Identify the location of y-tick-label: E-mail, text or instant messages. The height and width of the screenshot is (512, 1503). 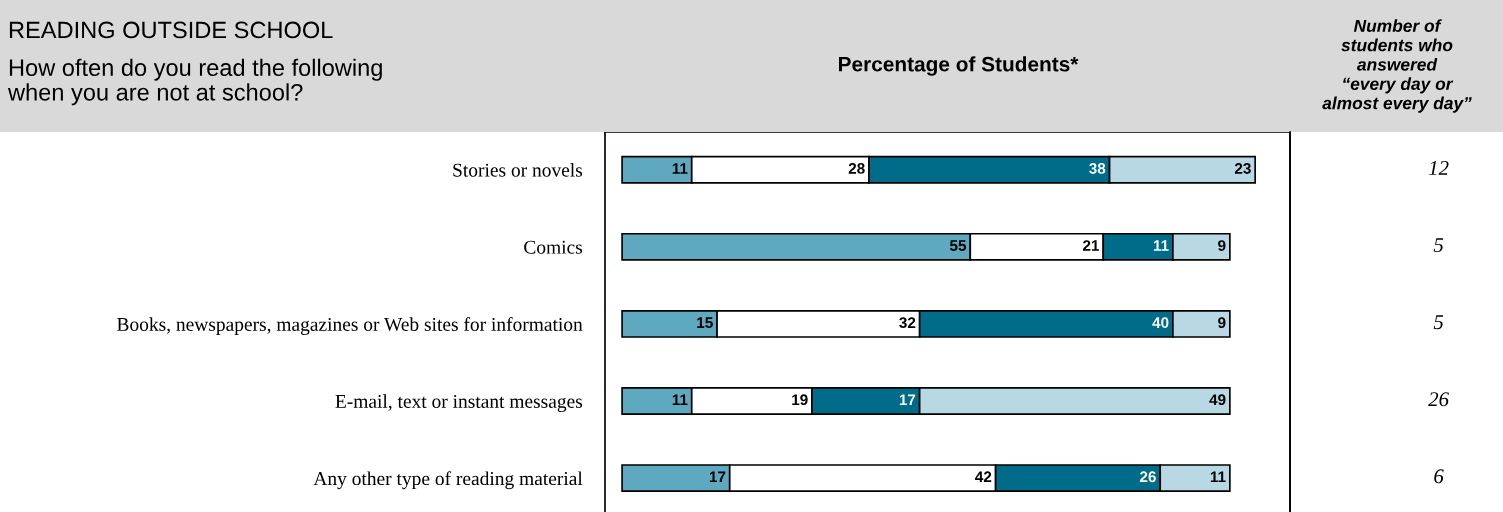
(459, 403).